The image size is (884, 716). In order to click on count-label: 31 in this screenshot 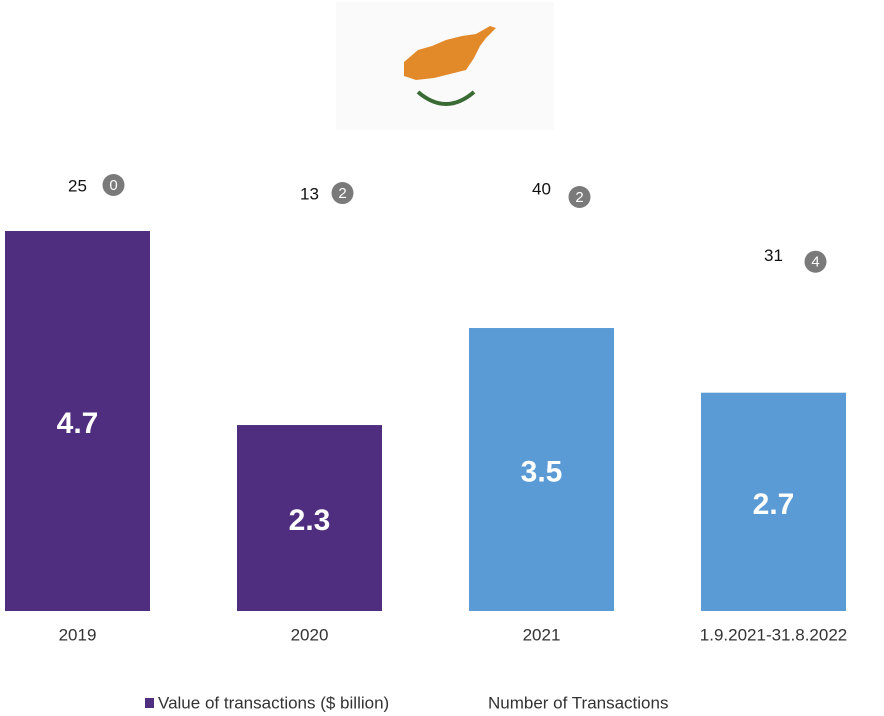, I will do `click(773, 255)`.